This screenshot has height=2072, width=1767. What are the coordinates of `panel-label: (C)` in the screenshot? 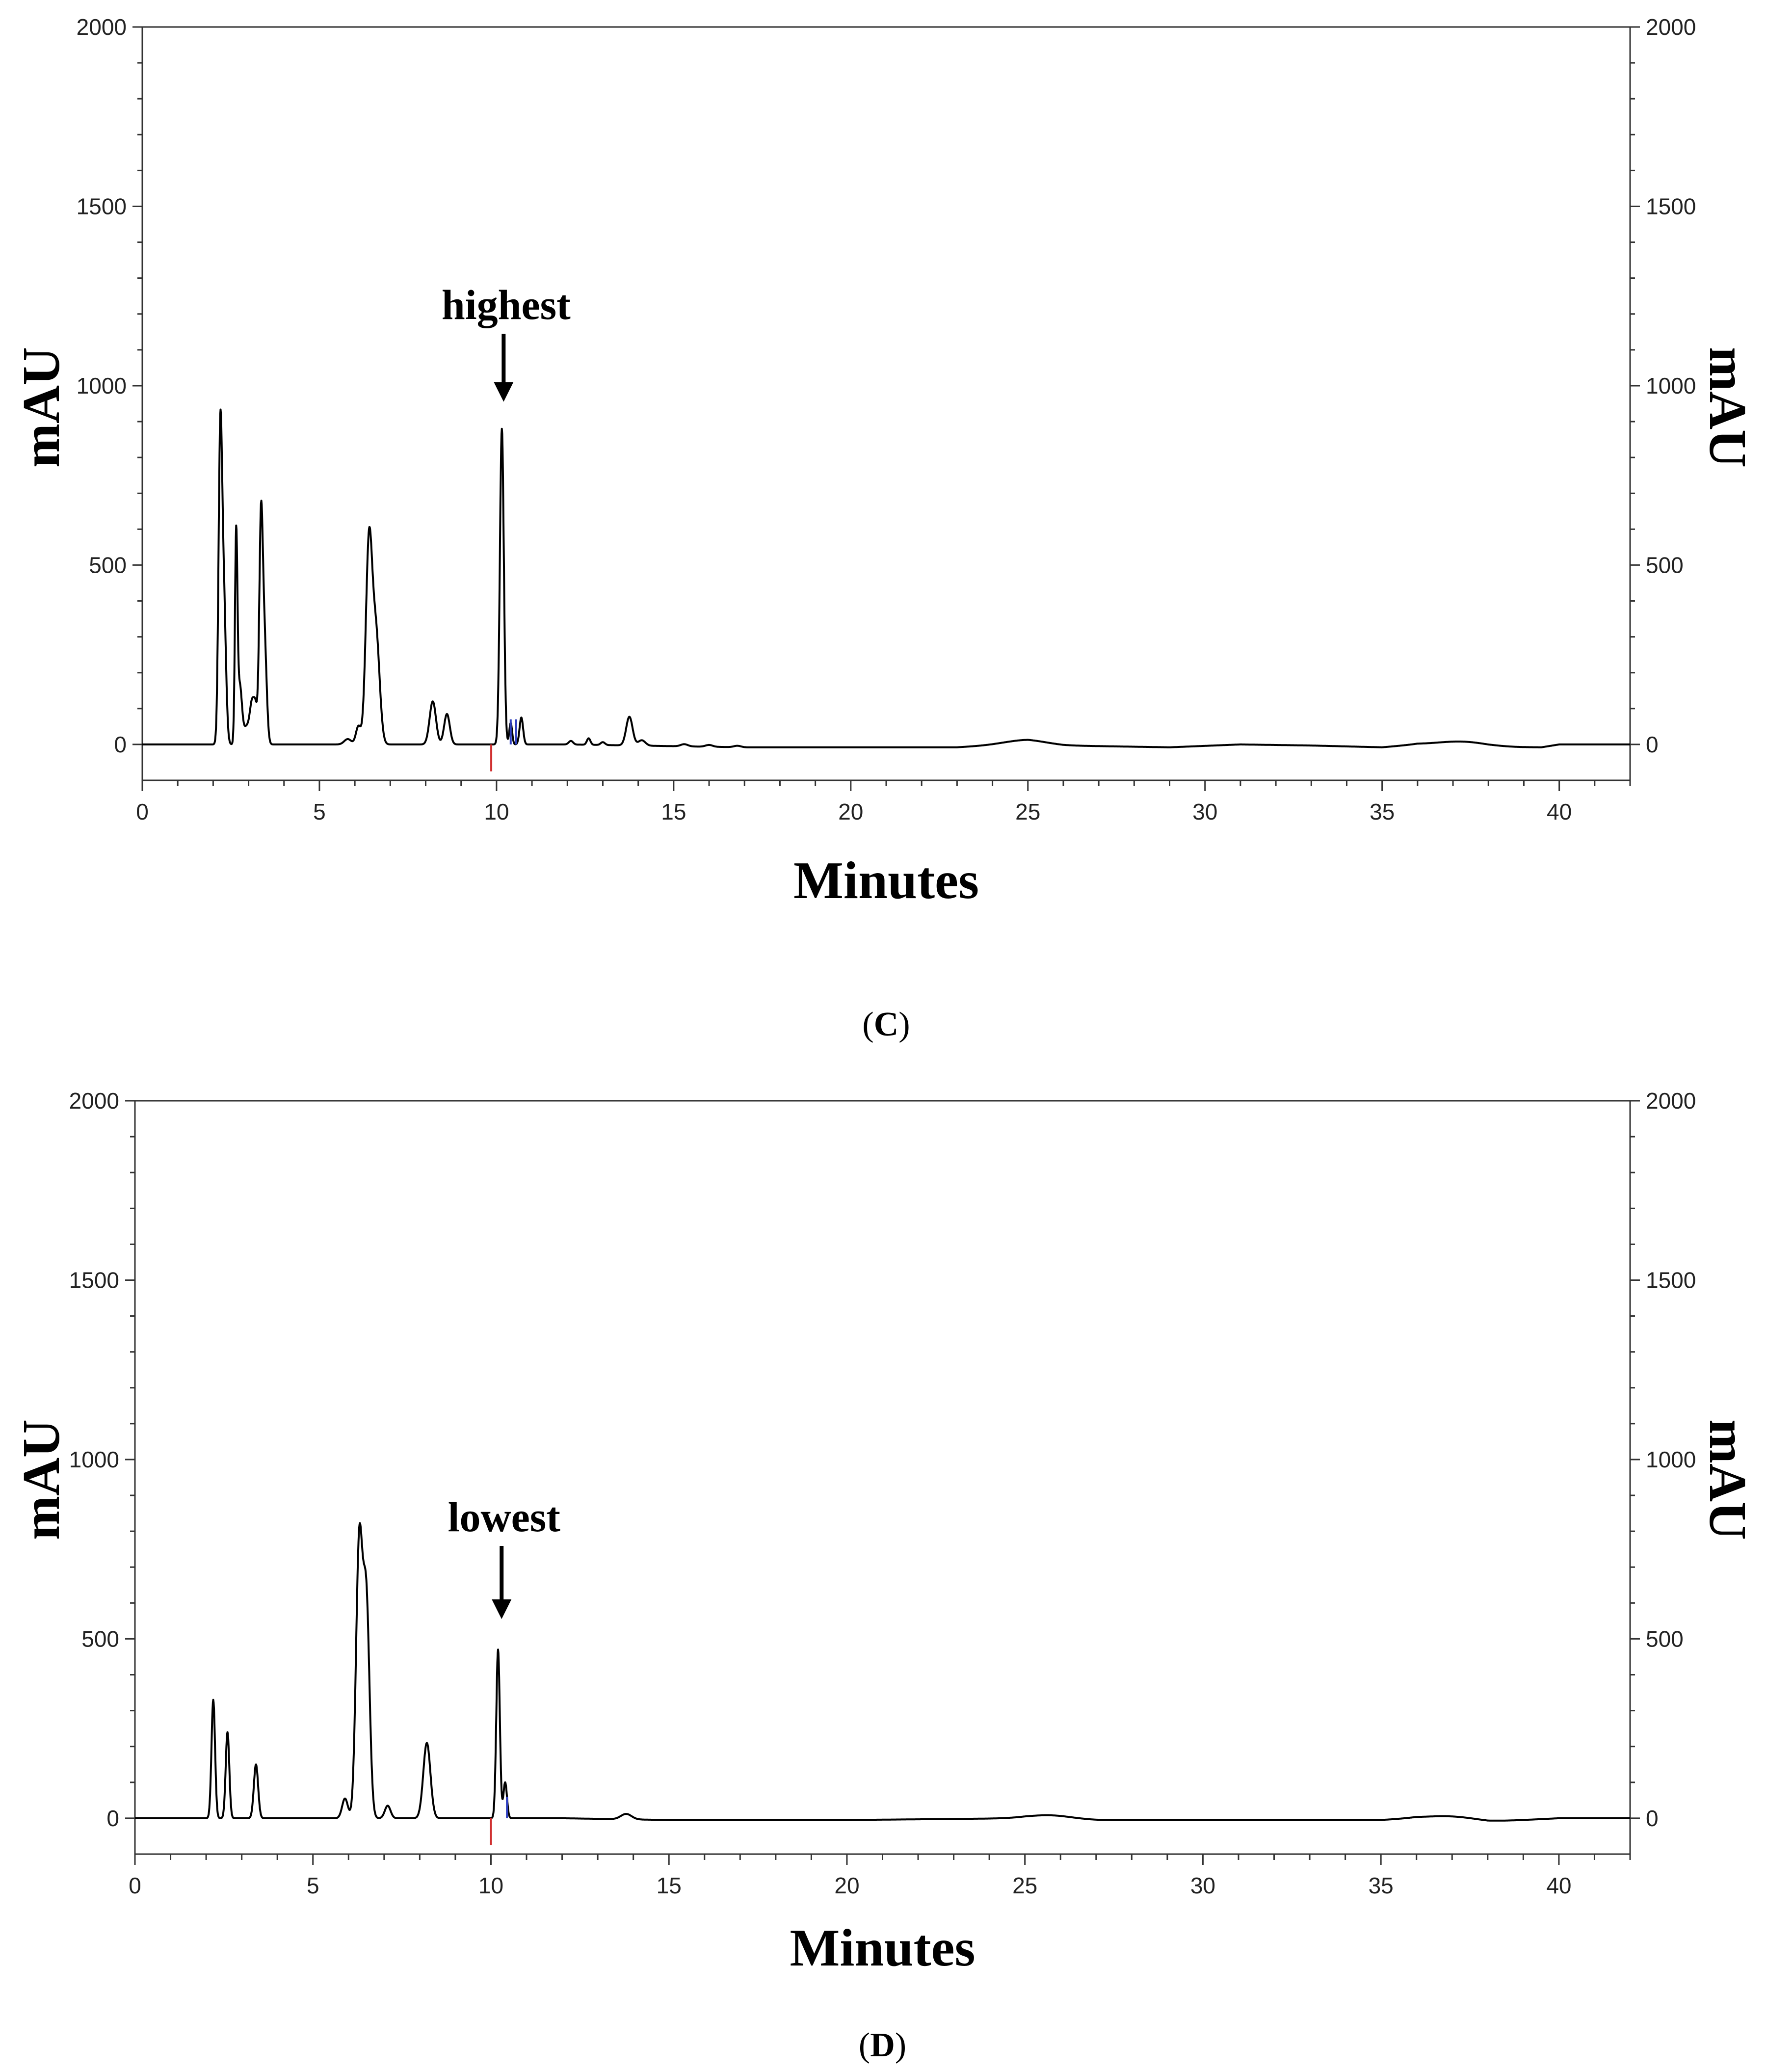 It's located at (886, 1025).